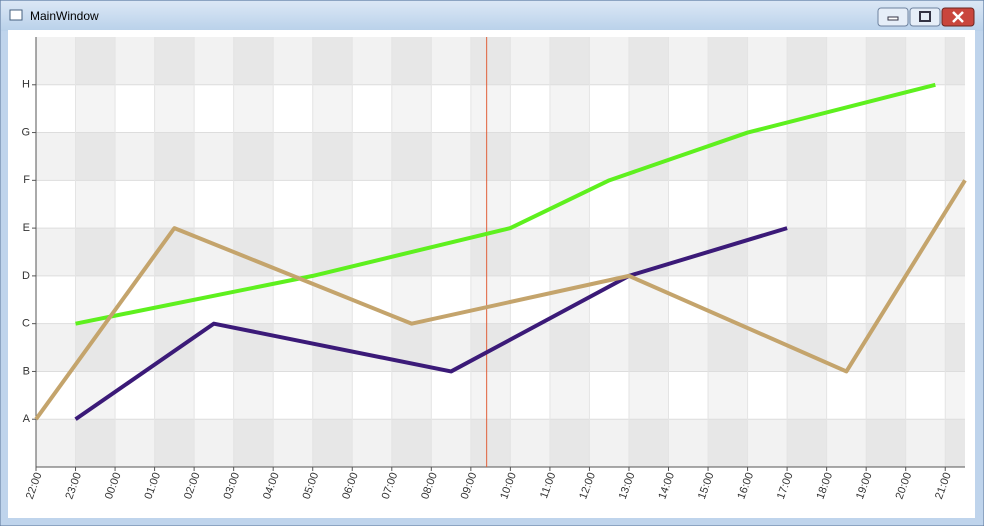 The image size is (984, 531). I want to click on title-bar, so click(492, 16).